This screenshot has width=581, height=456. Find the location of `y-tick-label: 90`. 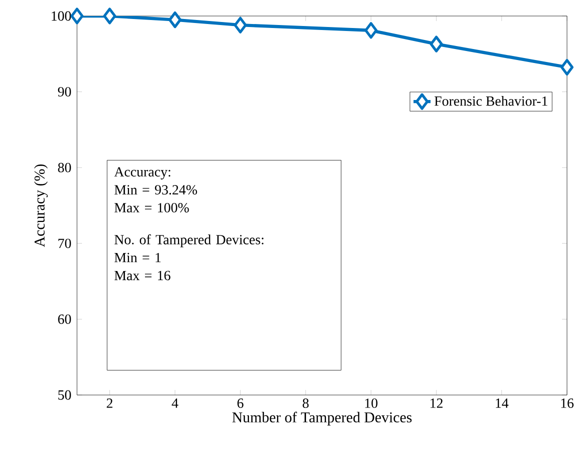

y-tick-label: 90 is located at coordinates (64, 92).